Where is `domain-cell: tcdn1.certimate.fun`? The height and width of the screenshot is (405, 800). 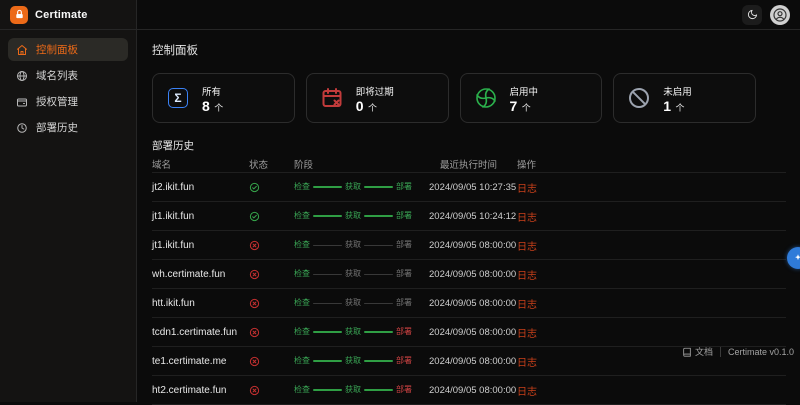 domain-cell: tcdn1.certimate.fun is located at coordinates (195, 332).